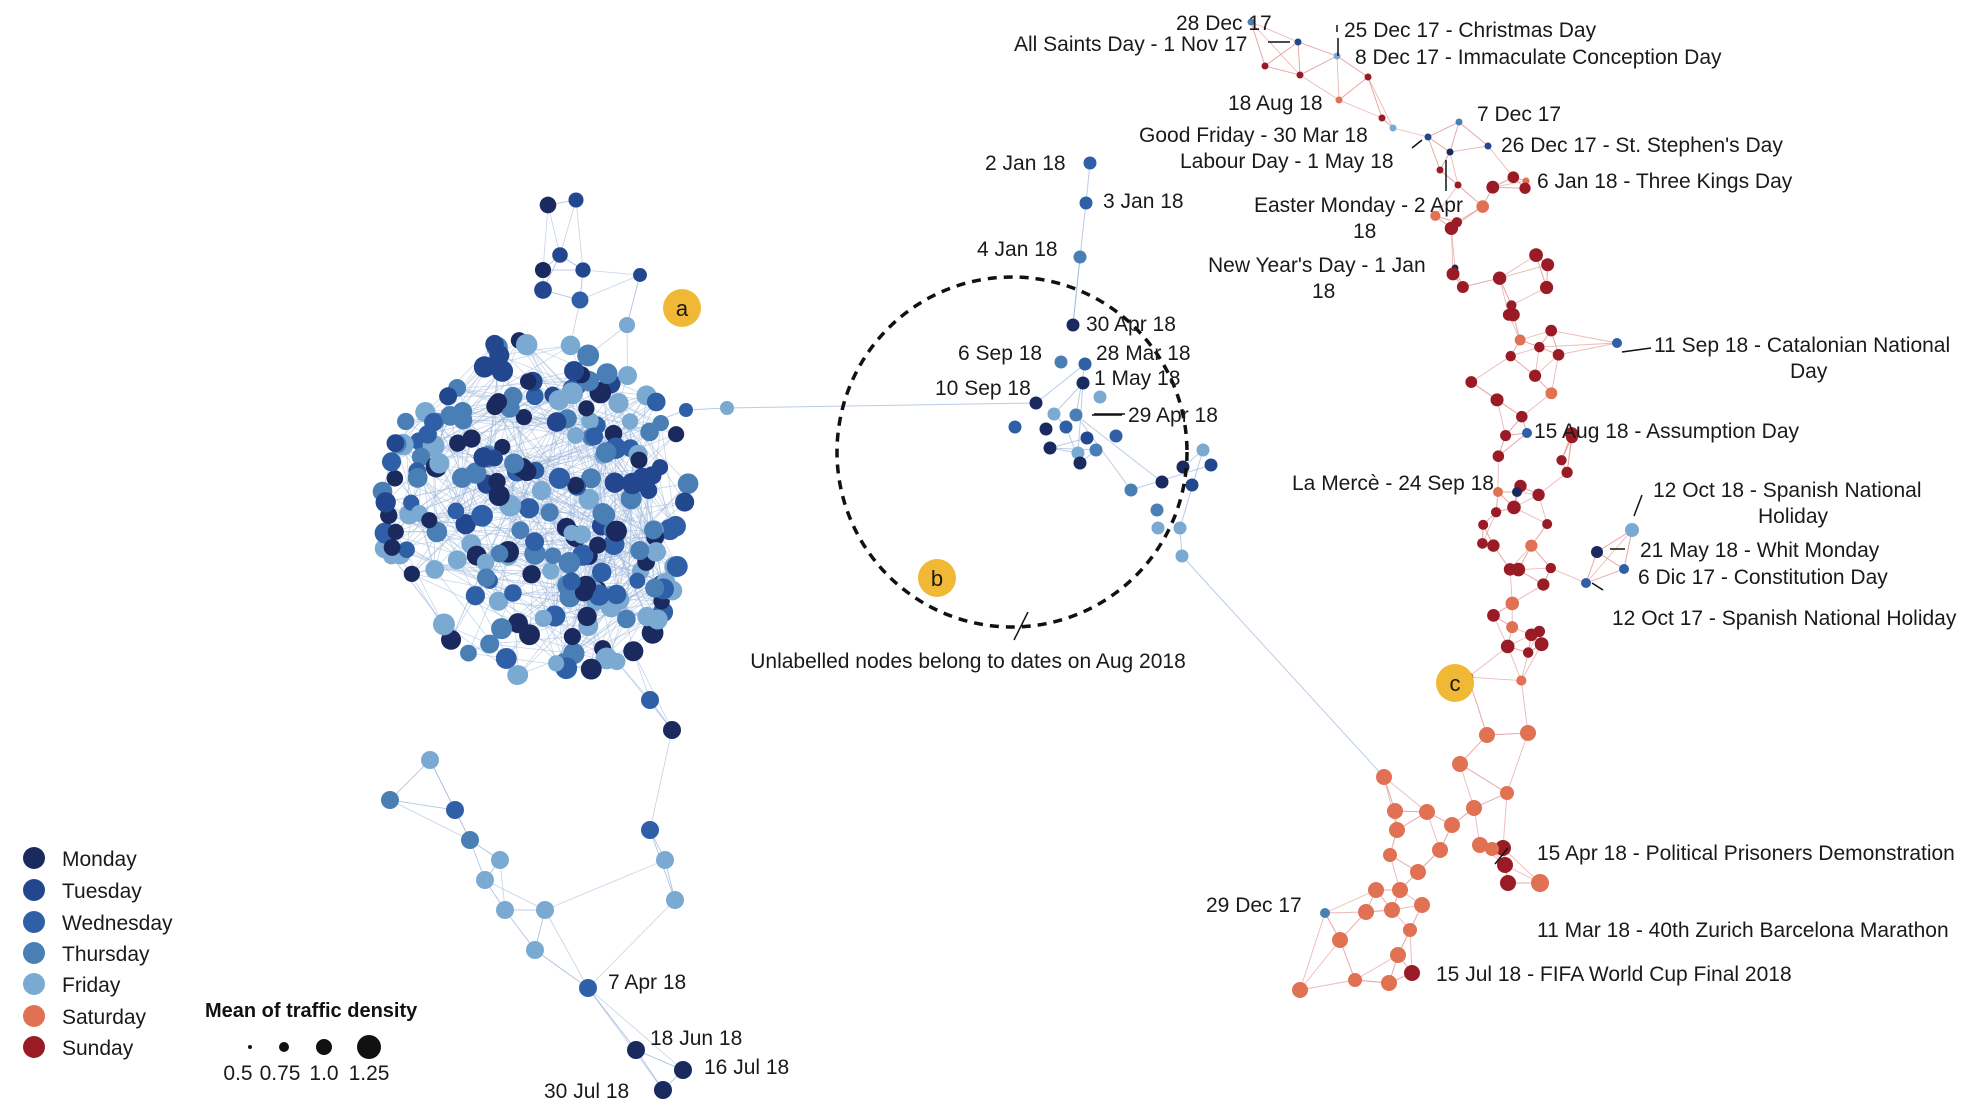 This screenshot has width=1984, height=1116. What do you see at coordinates (1137, 378) in the screenshot?
I see `label-1-may-18: 1 May 18` at bounding box center [1137, 378].